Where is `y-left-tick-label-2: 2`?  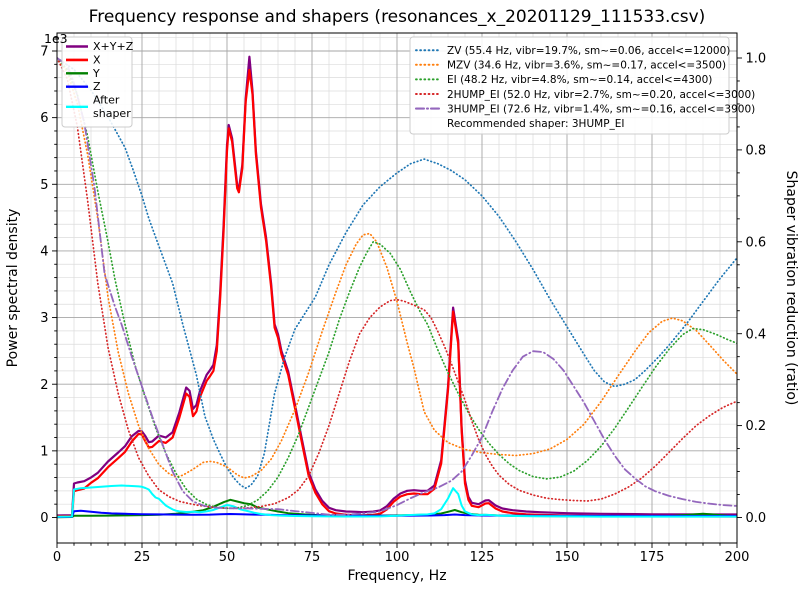 y-left-tick-label-2: 2 is located at coordinates (44, 385).